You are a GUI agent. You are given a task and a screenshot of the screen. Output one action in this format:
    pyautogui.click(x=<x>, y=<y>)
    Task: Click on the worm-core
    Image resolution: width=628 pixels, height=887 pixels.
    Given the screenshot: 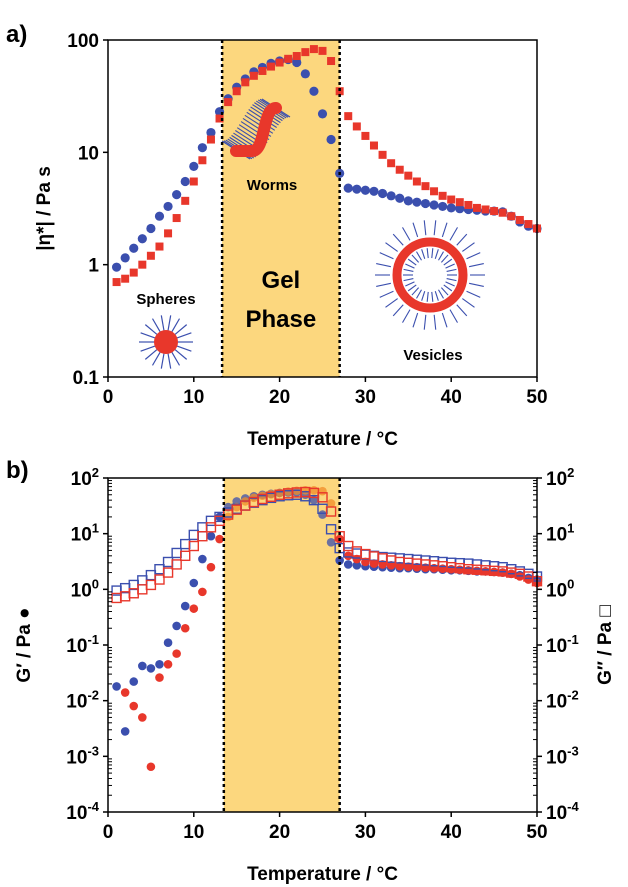 What is the action you would take?
    pyautogui.click(x=256, y=129)
    